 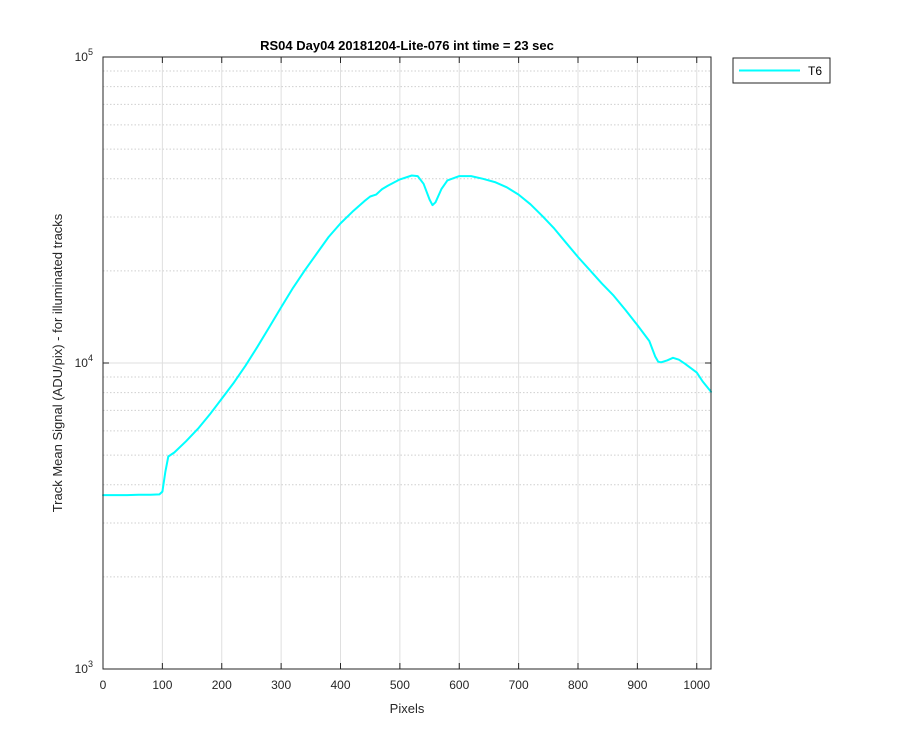 What do you see at coordinates (781, 70) in the screenshot?
I see `legend: T6` at bounding box center [781, 70].